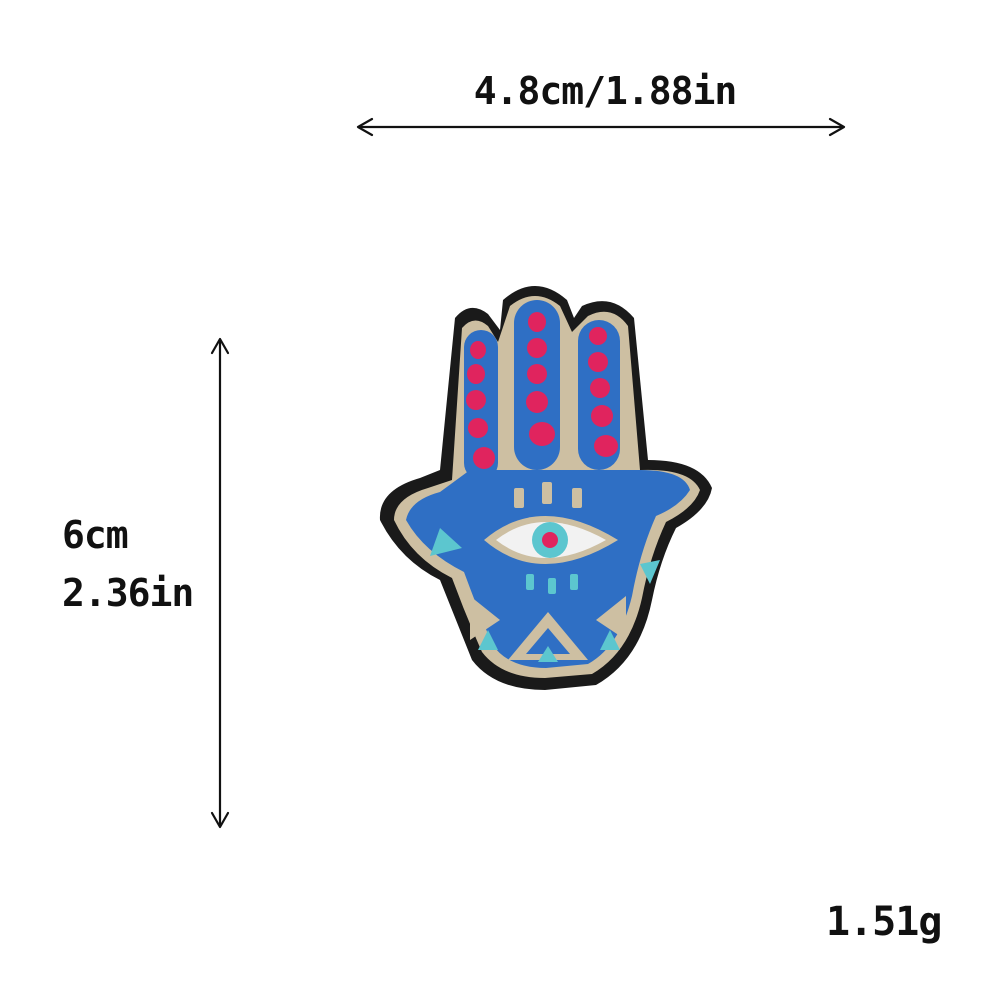 Image resolution: width=1000 pixels, height=1000 pixels. I want to click on height-cm-label: 6cm, so click(95, 535).